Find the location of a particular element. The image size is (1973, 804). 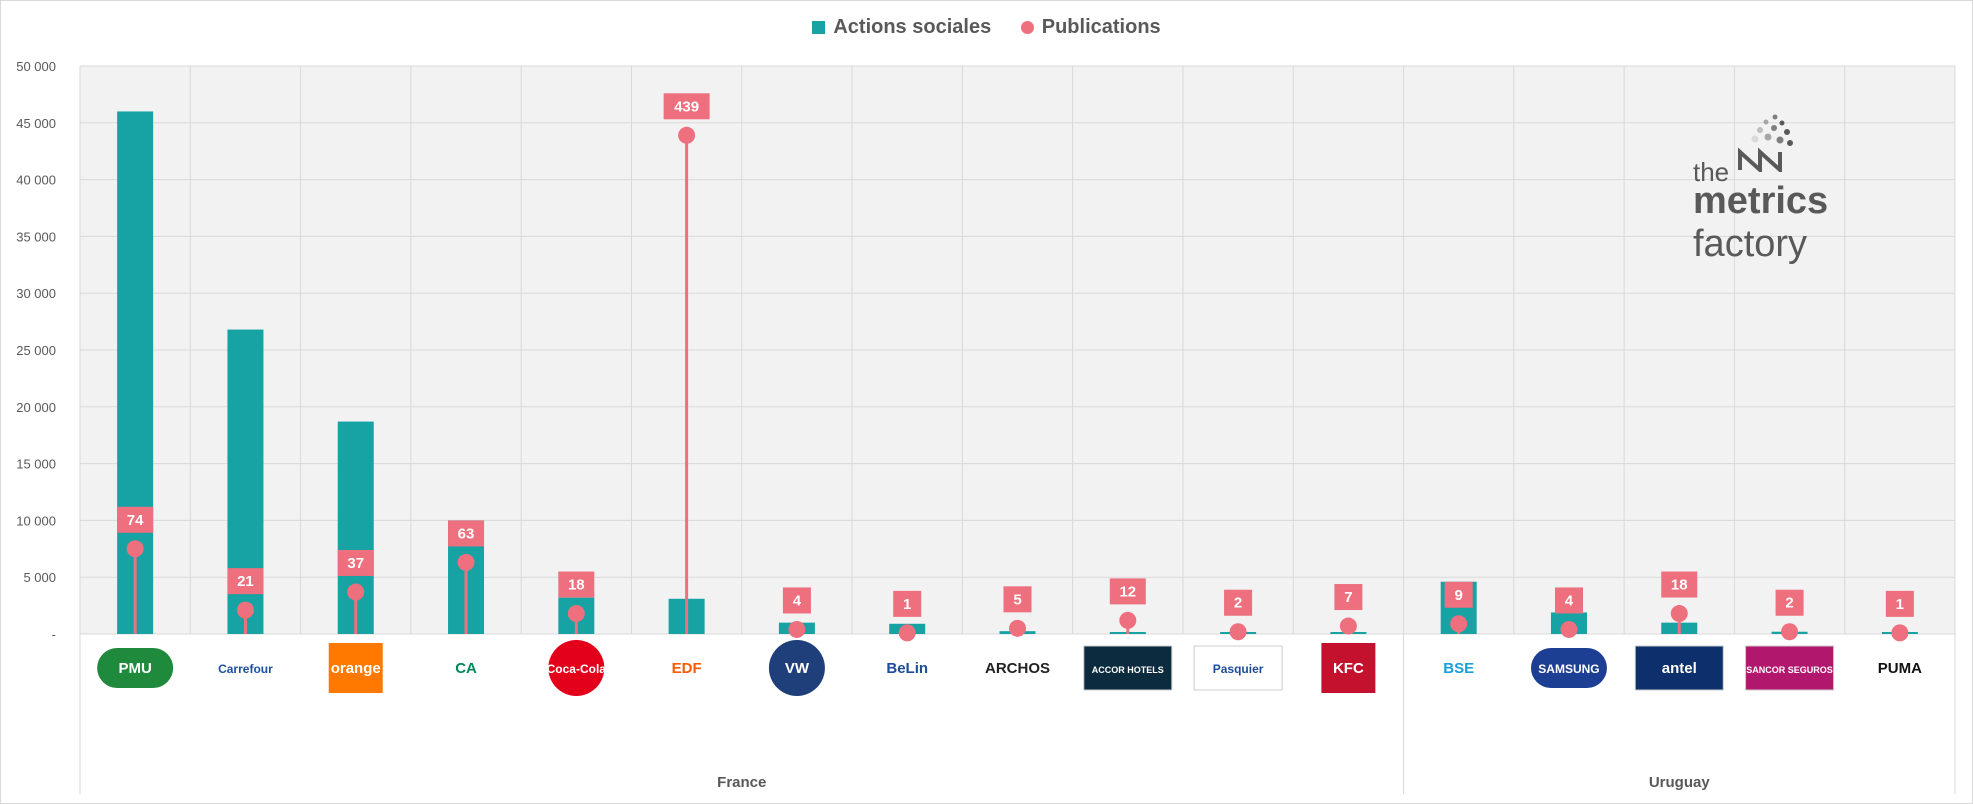

logo-text-13: SAMSUNG is located at coordinates (1568, 669).